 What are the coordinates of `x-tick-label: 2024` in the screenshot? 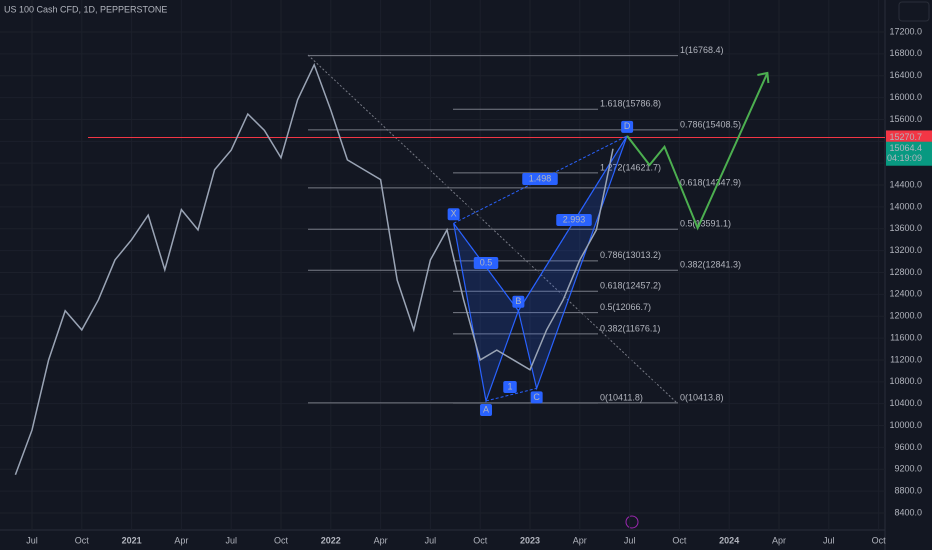 It's located at (729, 540).